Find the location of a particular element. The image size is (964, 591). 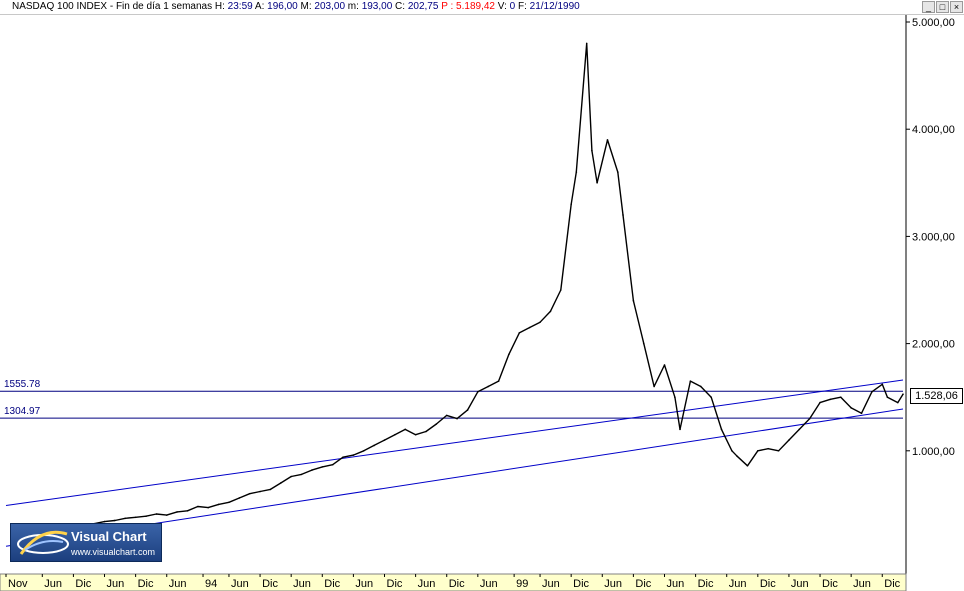

current-price-tag: 1.528,06 is located at coordinates (936, 396).